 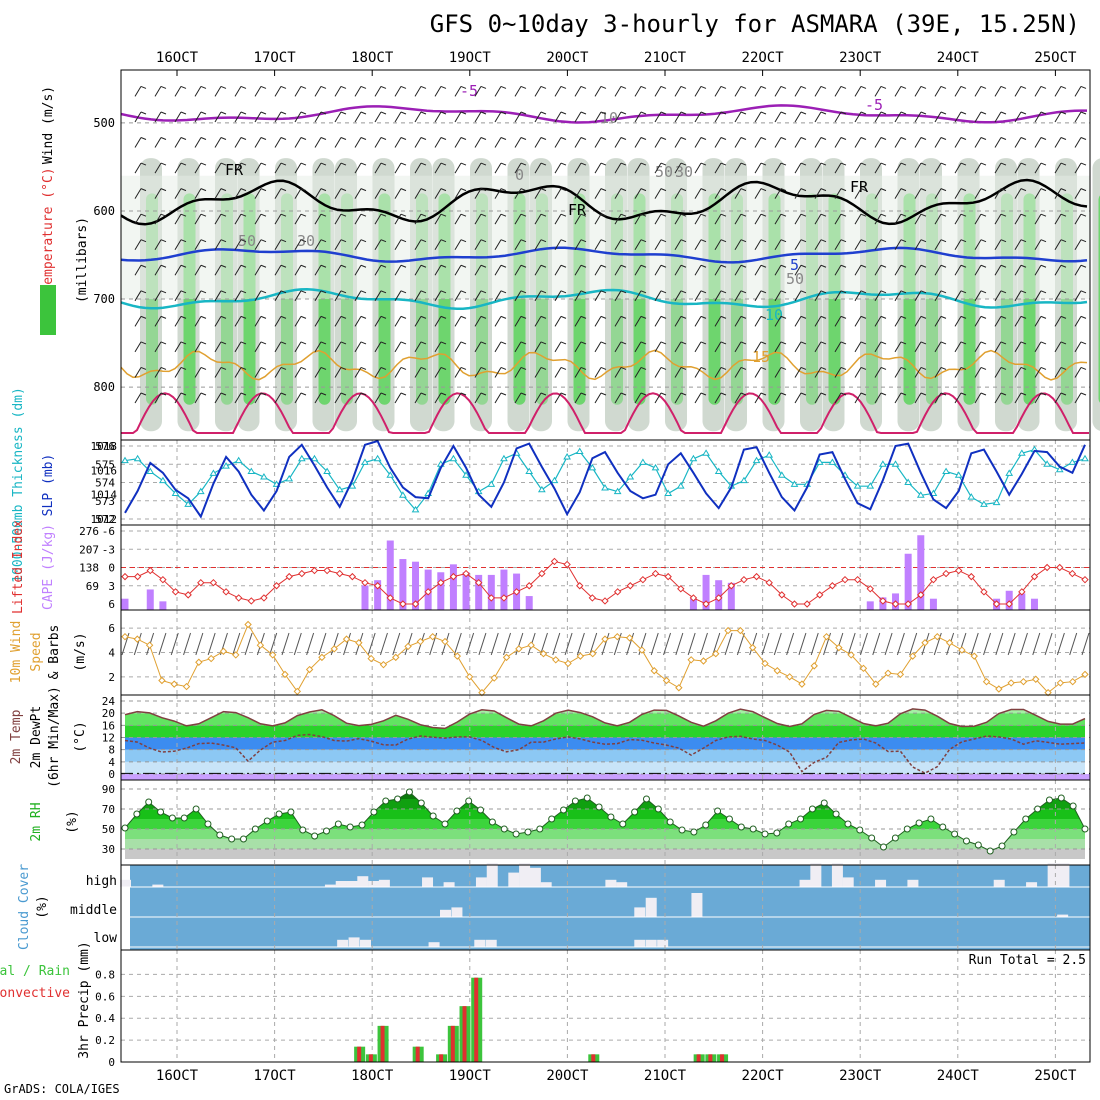 I want to click on xtick-bottom: 17OCT, so click(x=275, y=1076).